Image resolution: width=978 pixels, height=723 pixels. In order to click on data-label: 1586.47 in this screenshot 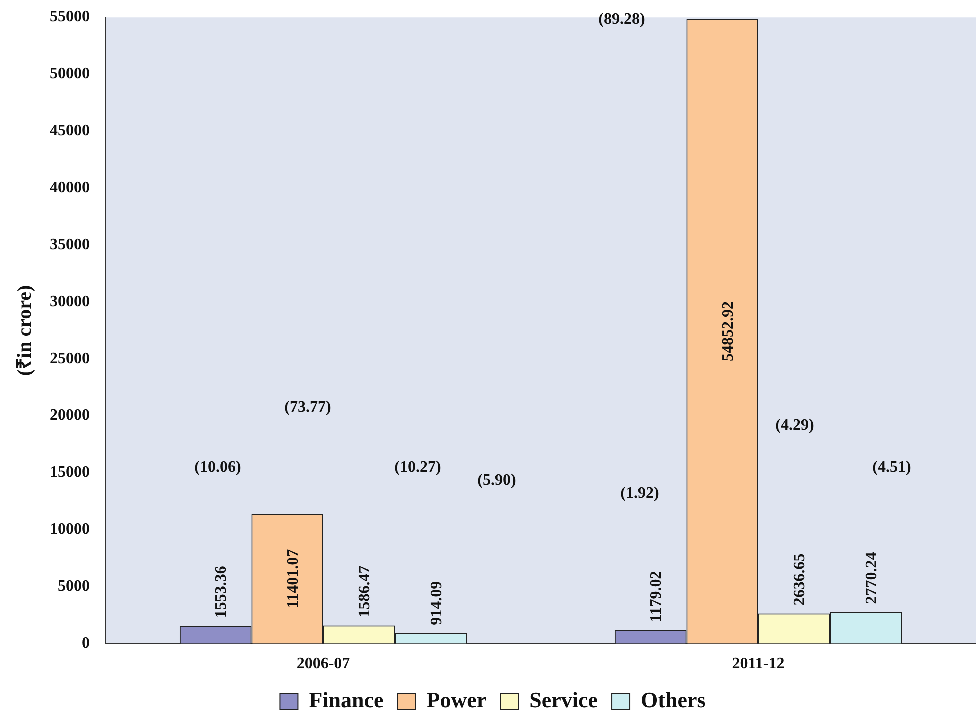, I will do `click(365, 592)`.